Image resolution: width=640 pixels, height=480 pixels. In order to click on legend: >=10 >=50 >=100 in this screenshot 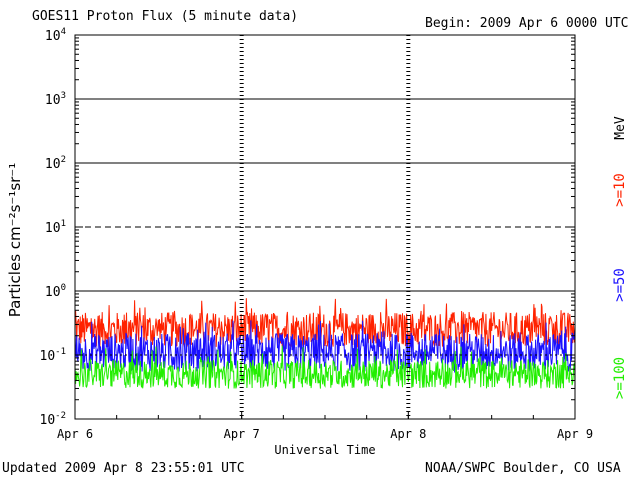, I will do `click(620, 286)`.